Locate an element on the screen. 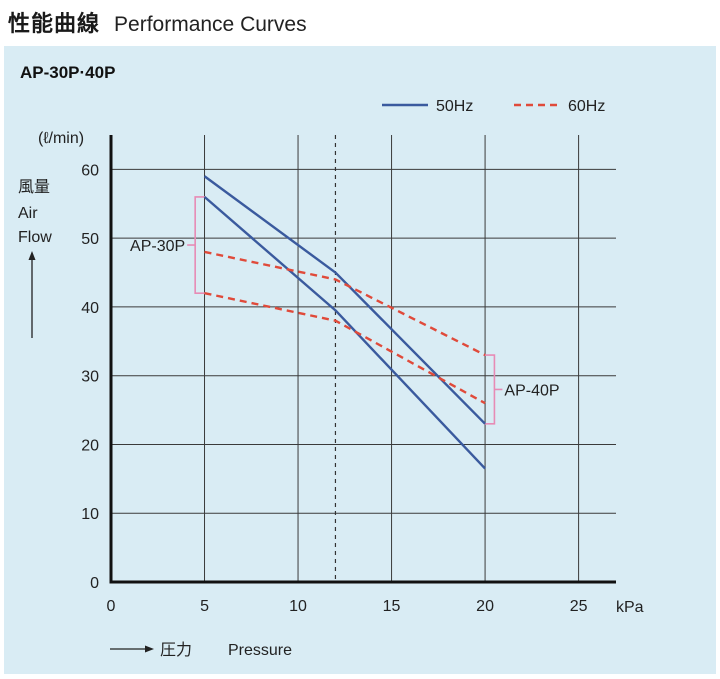 The width and height of the screenshot is (720, 679). page-header: 性能曲線 Performance Curves is located at coordinates (157, 24).